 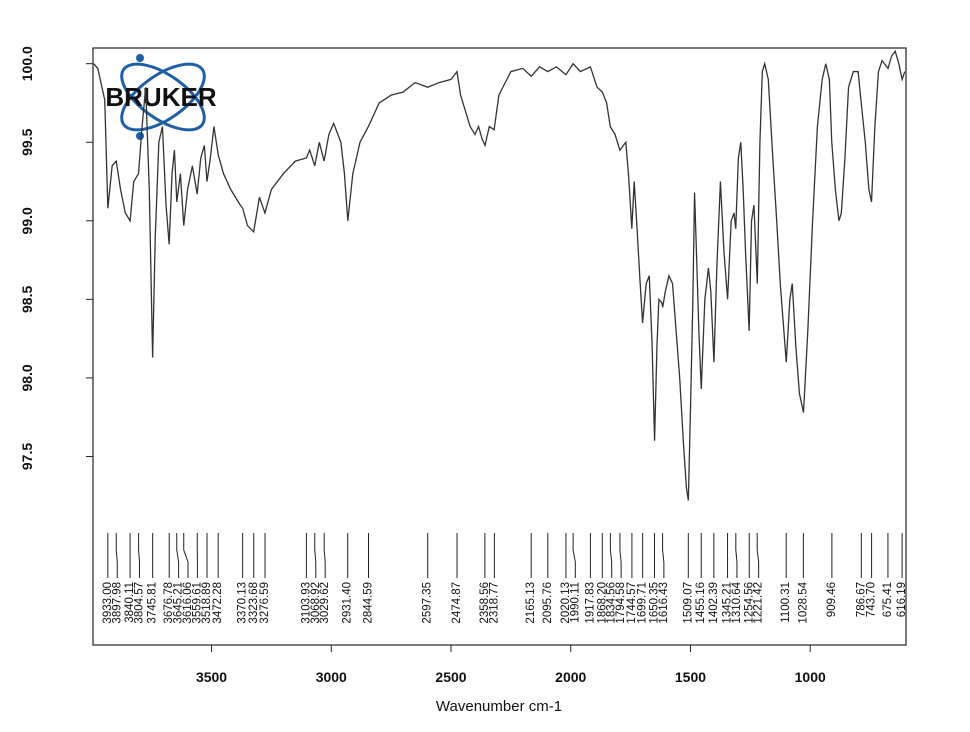 I want to click on peak-label: 1402.39, so click(x=714, y=603).